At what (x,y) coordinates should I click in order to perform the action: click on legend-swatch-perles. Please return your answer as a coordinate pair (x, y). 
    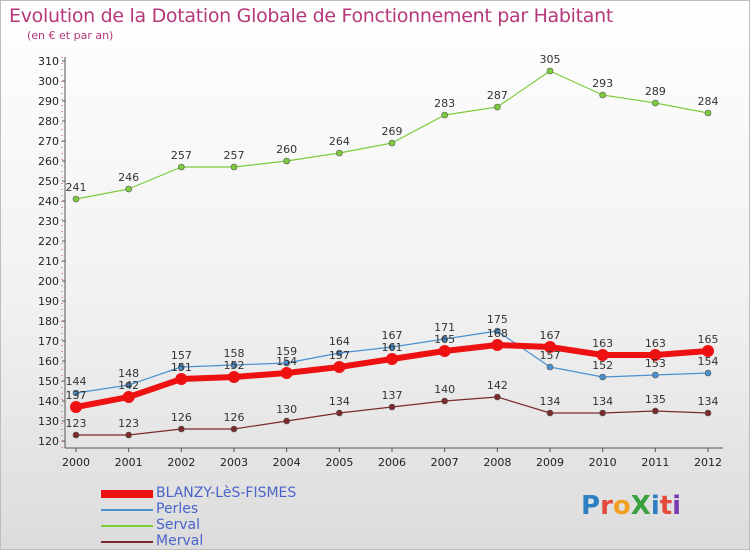
    Looking at the image, I should click on (127, 510).